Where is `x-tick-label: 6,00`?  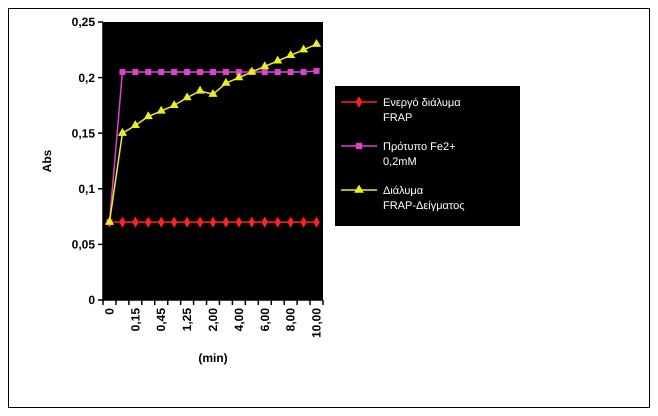 x-tick-label: 6,00 is located at coordinates (265, 320).